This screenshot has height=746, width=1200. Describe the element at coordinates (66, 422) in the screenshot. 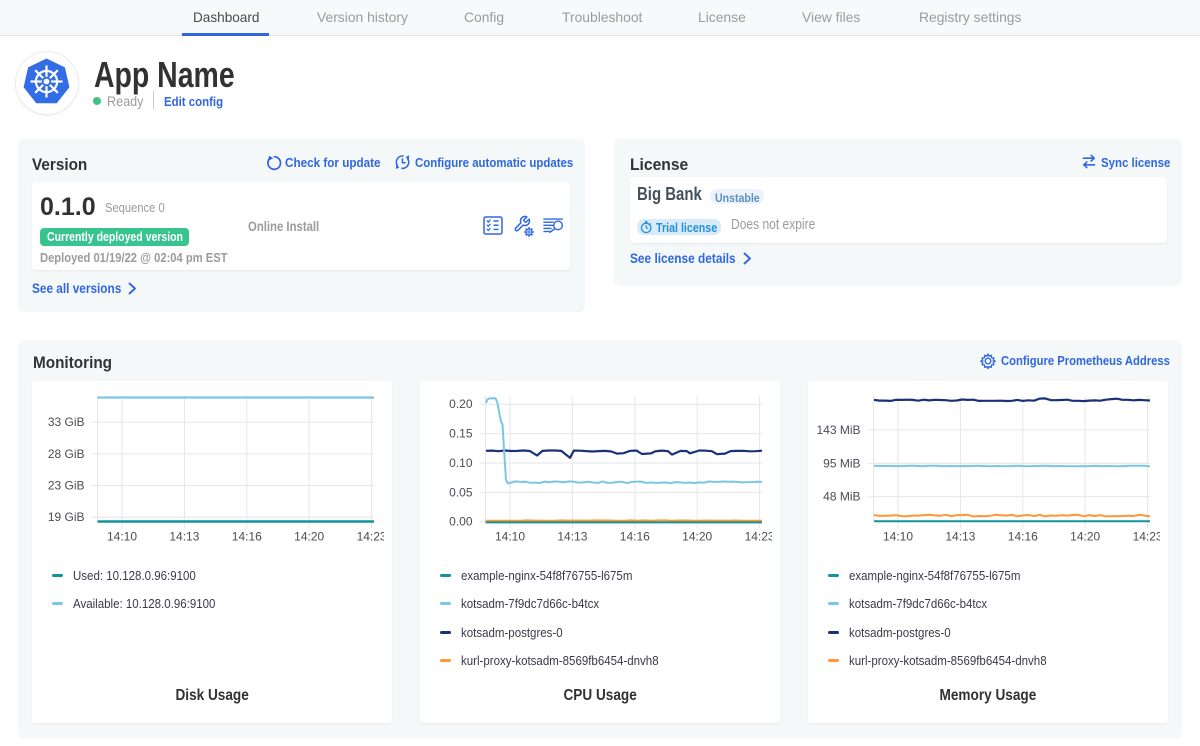

I see `svg-text: 33 GiB` at that location.